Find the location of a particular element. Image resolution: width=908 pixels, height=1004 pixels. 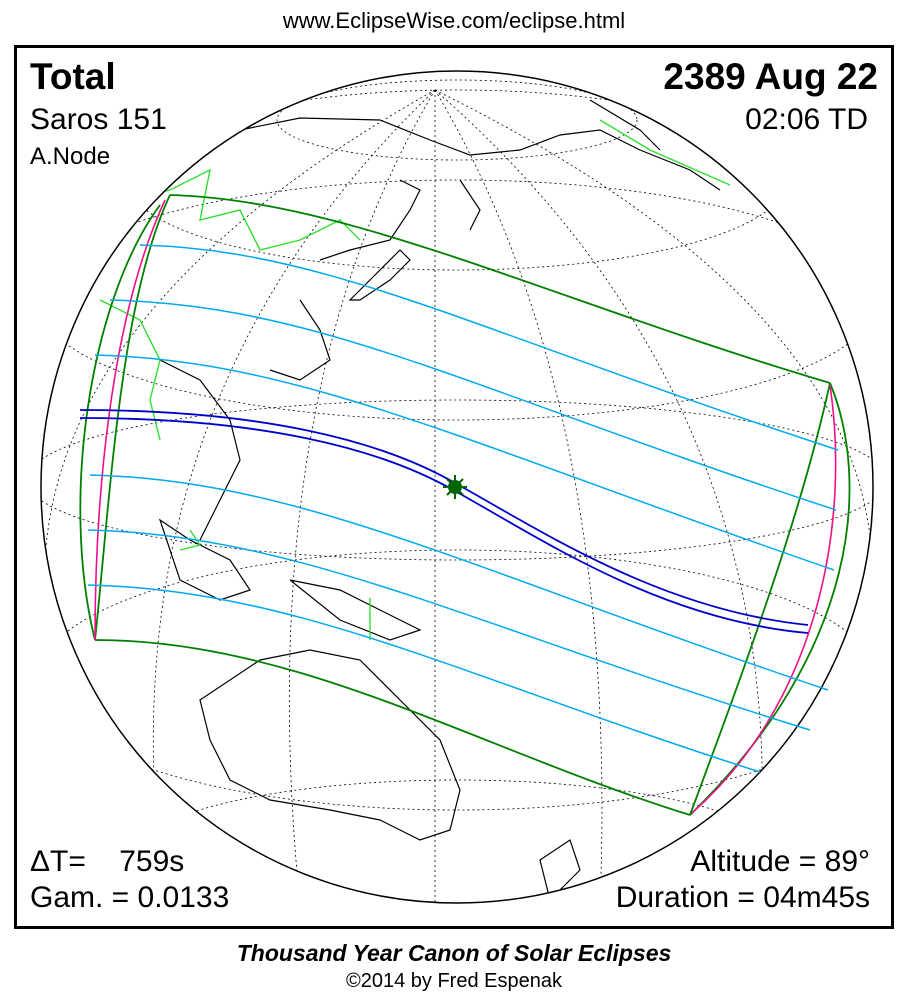

saros-number: Saros 151 is located at coordinates (98, 119).